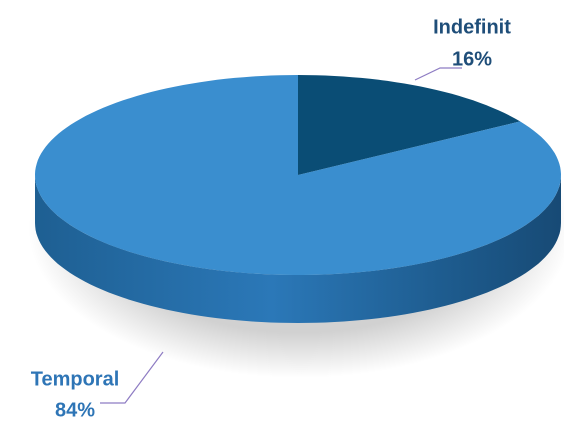 Image resolution: width=564 pixels, height=421 pixels. I want to click on pie-slice, so click(409, 125).